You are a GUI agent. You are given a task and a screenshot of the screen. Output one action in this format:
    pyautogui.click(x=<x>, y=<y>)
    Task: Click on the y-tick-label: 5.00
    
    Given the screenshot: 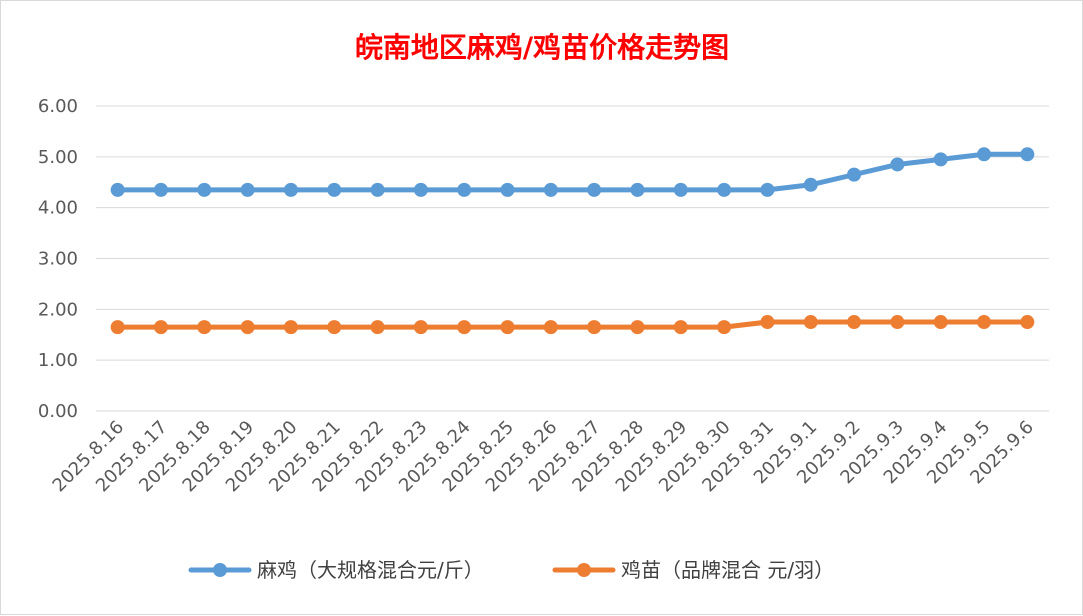 What is the action you would take?
    pyautogui.click(x=58, y=157)
    